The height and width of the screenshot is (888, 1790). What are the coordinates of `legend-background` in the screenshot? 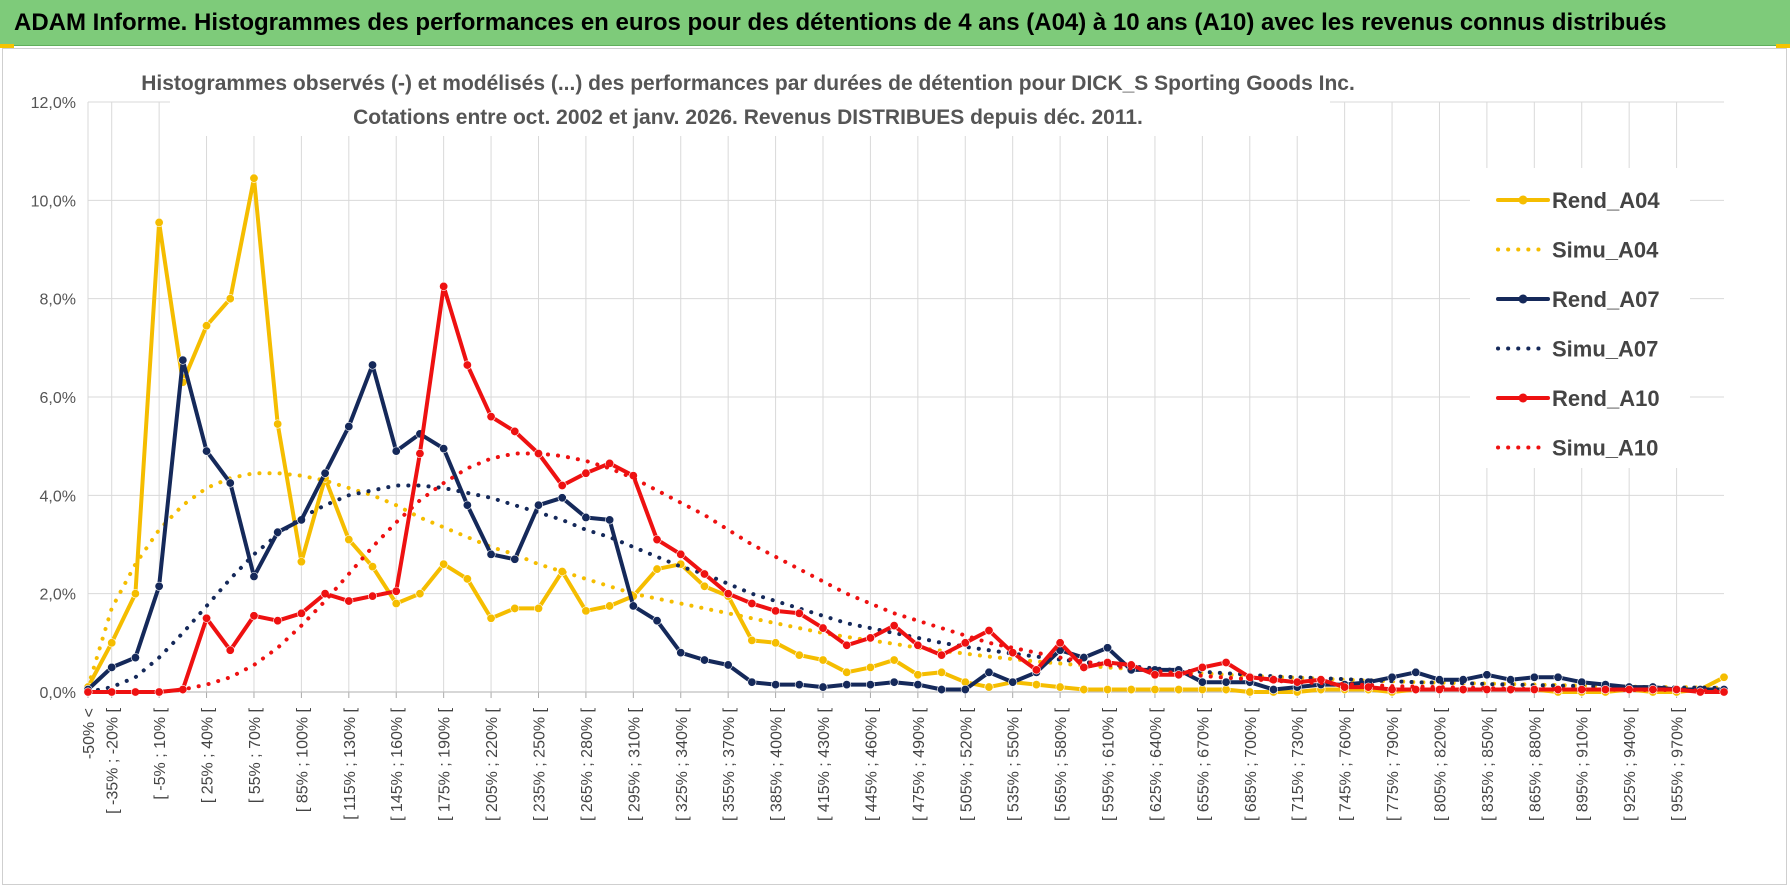 It's located at (1580, 318).